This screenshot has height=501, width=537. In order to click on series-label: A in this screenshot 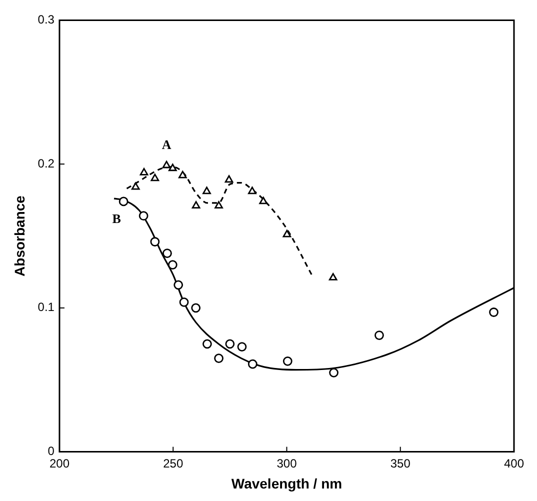, I will do `click(167, 144)`.